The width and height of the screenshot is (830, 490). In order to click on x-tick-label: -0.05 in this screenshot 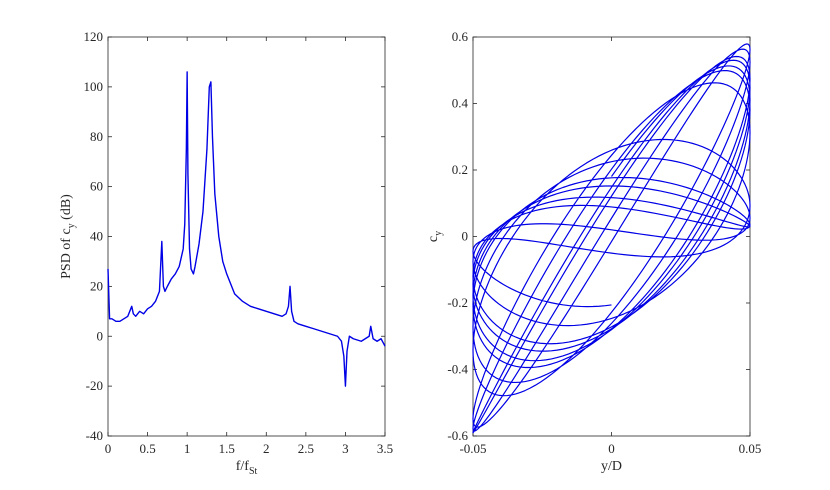, I will do `click(472, 448)`.